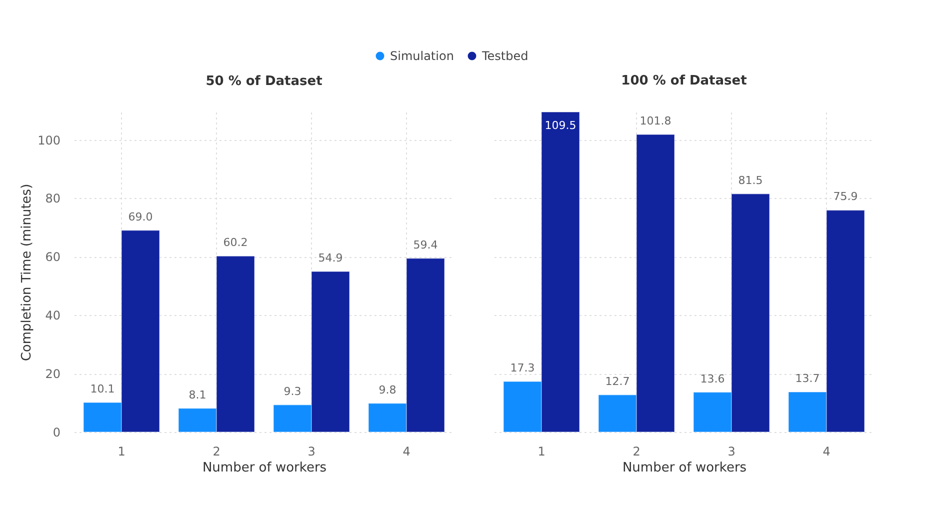 Image resolution: width=930 pixels, height=527 pixels. Describe the element at coordinates (330, 258) in the screenshot. I see `data-label: 54.9` at that location.